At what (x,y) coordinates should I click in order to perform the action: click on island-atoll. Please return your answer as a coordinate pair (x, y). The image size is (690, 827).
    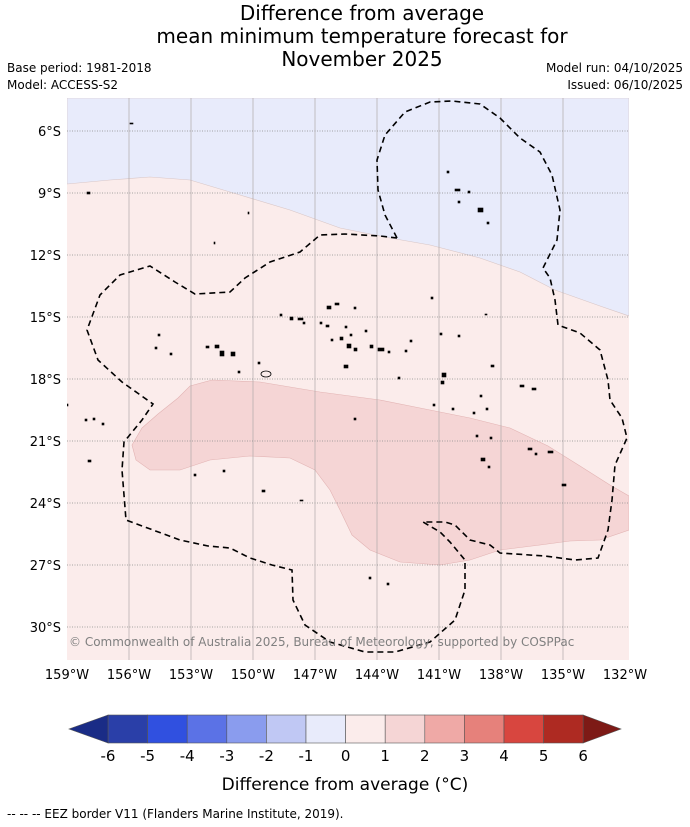
    Looking at the image, I should click on (266, 374).